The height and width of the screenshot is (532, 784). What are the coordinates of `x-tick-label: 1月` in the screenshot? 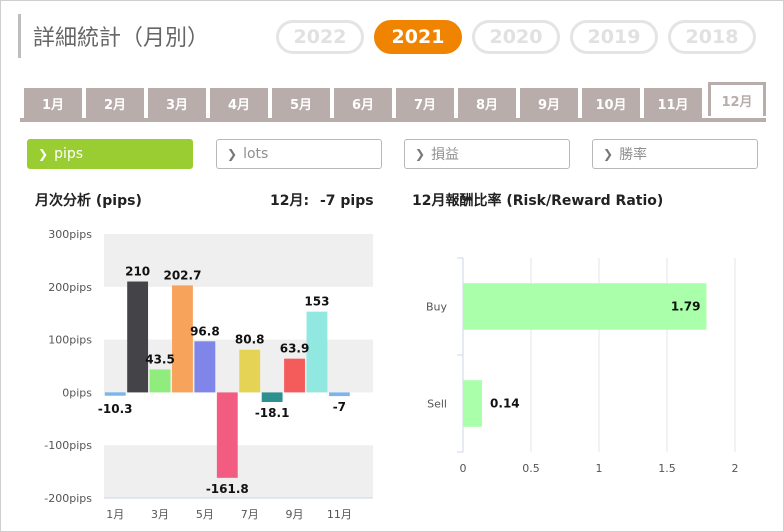 It's located at (115, 514).